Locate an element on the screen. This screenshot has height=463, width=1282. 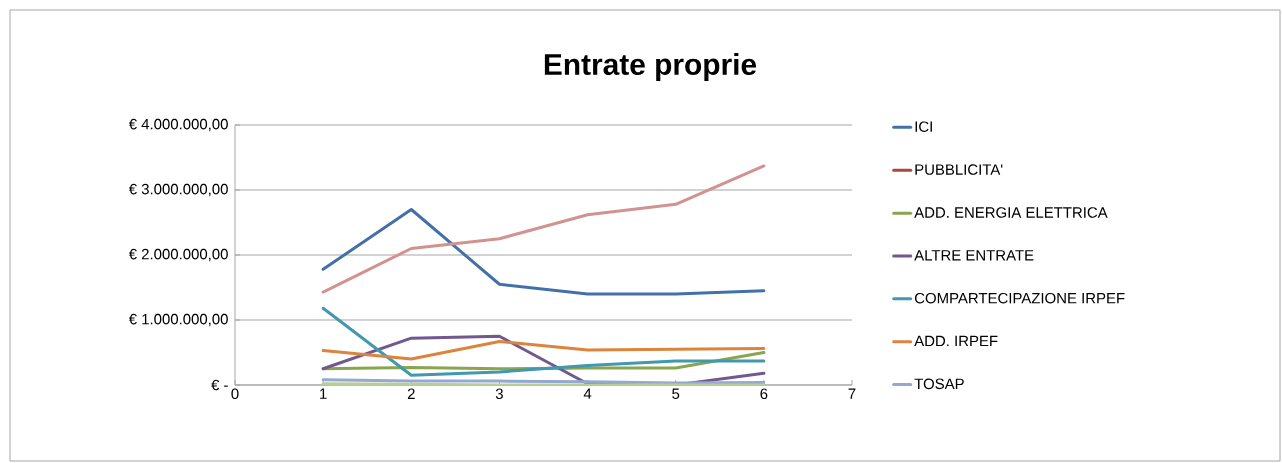
x-tick-label: 6 is located at coordinates (764, 394).